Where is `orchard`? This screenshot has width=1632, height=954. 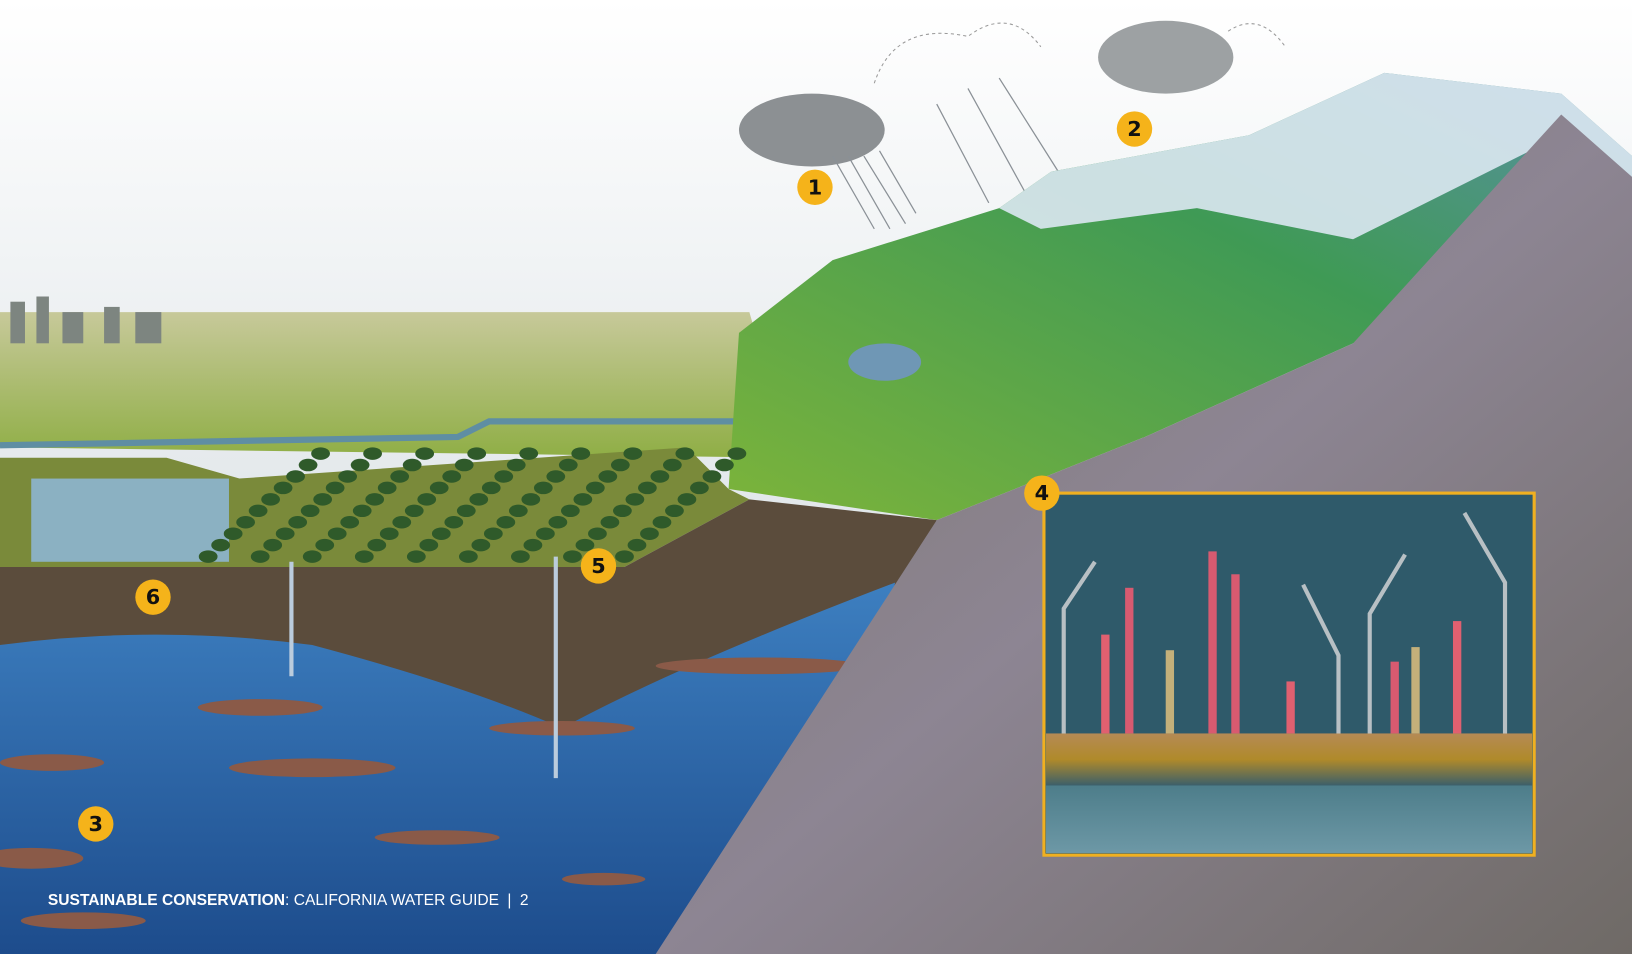 orchard is located at coordinates (472, 505).